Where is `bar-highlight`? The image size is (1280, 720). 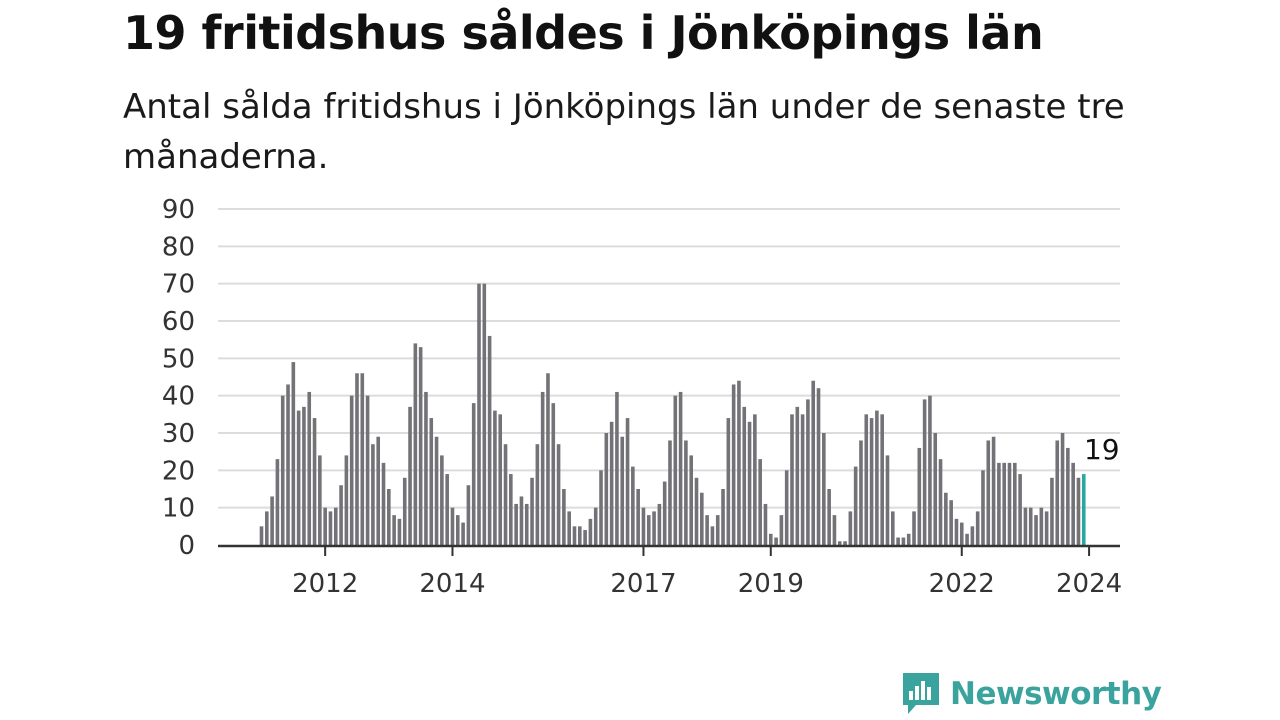 bar-highlight is located at coordinates (1083, 509).